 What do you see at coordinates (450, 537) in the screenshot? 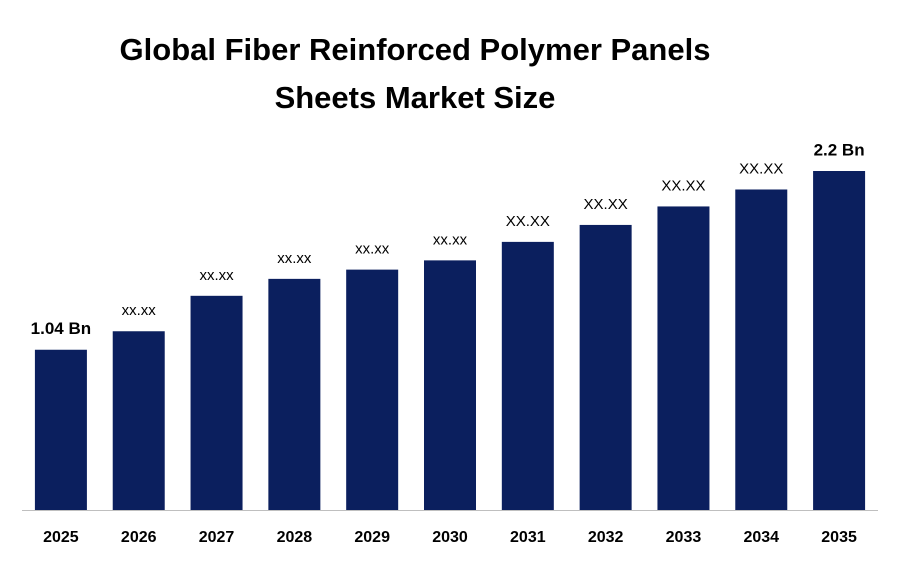
I see `x-tick-label: 2030` at bounding box center [450, 537].